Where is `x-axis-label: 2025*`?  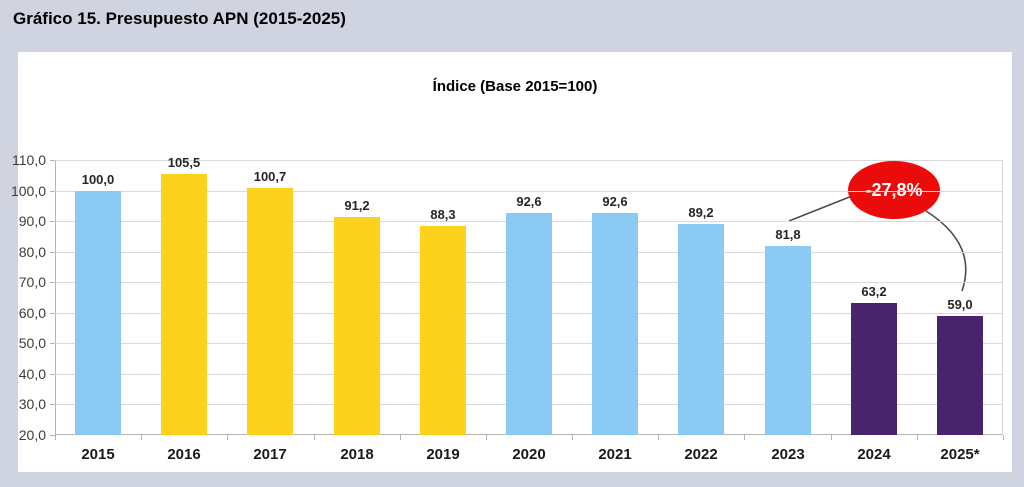
x-axis-label: 2025* is located at coordinates (960, 454).